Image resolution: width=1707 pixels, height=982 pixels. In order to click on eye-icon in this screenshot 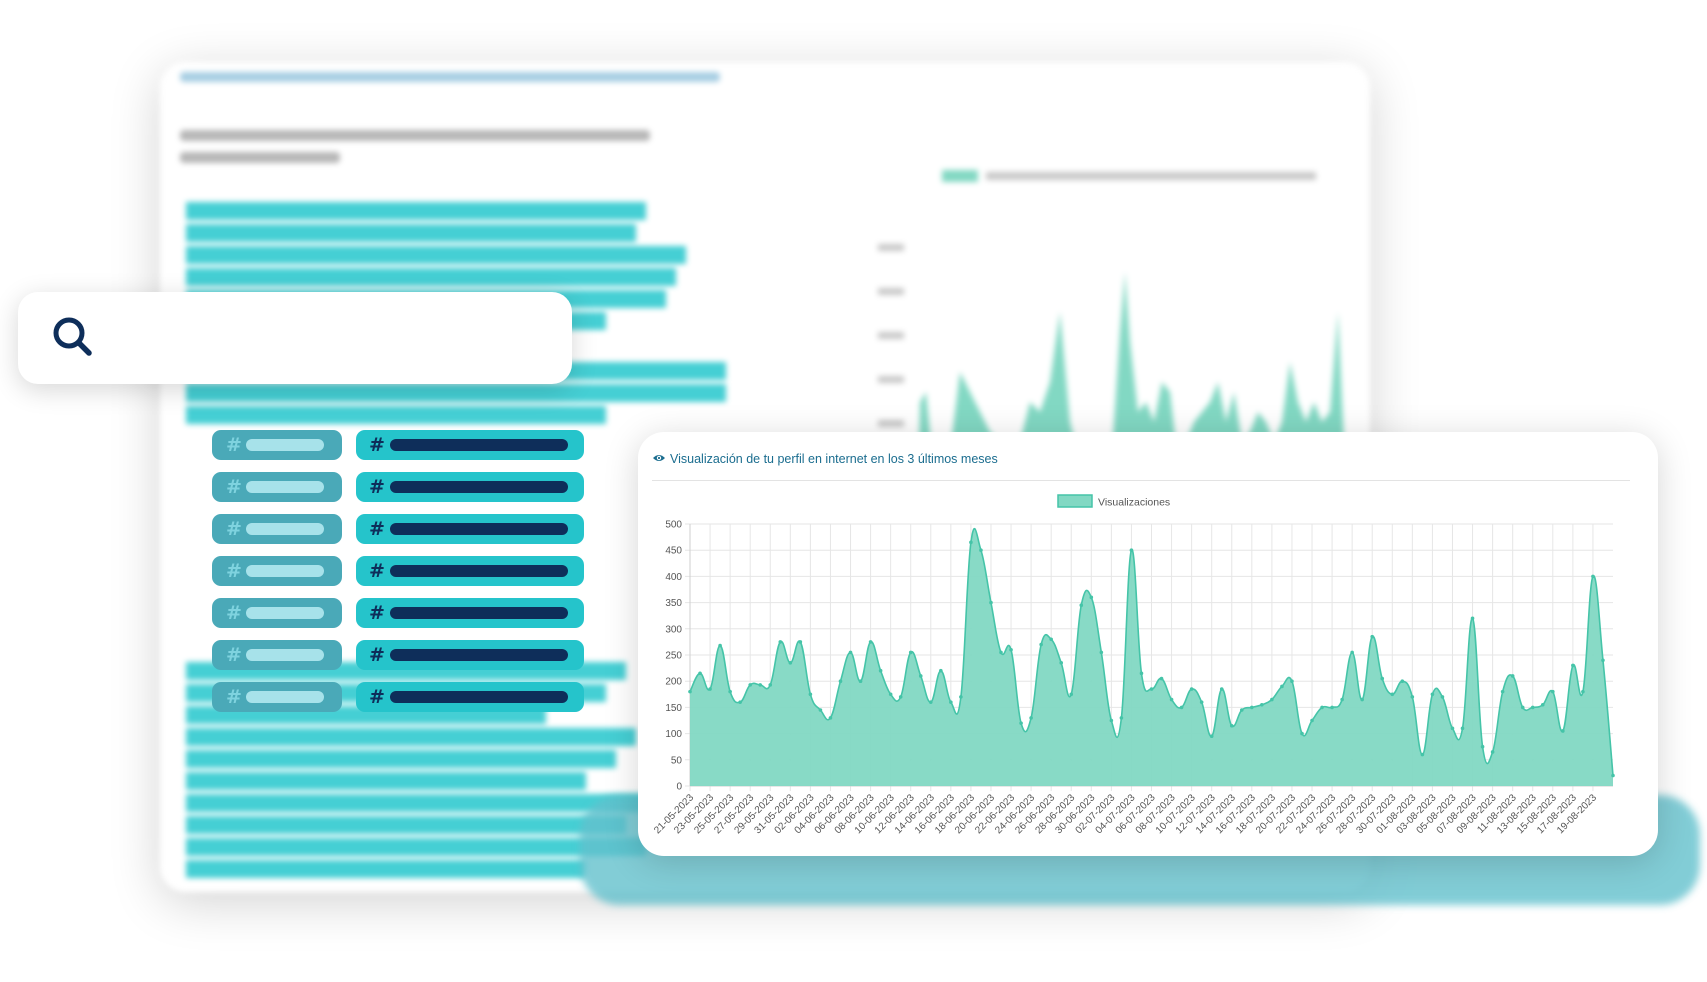, I will do `click(659, 459)`.